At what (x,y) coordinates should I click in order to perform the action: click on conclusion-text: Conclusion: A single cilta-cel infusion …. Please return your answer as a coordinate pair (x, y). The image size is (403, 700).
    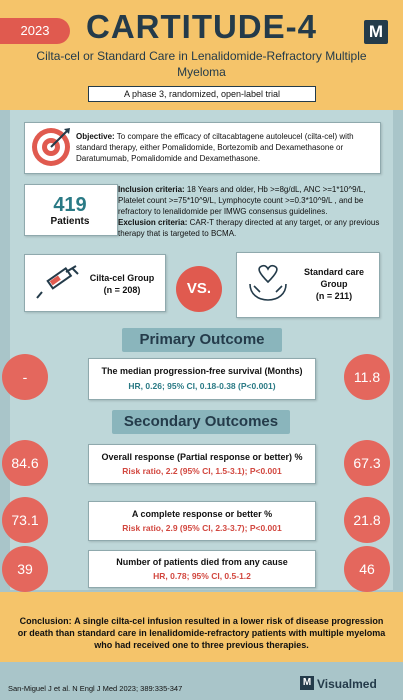
    Looking at the image, I should click on (201, 633).